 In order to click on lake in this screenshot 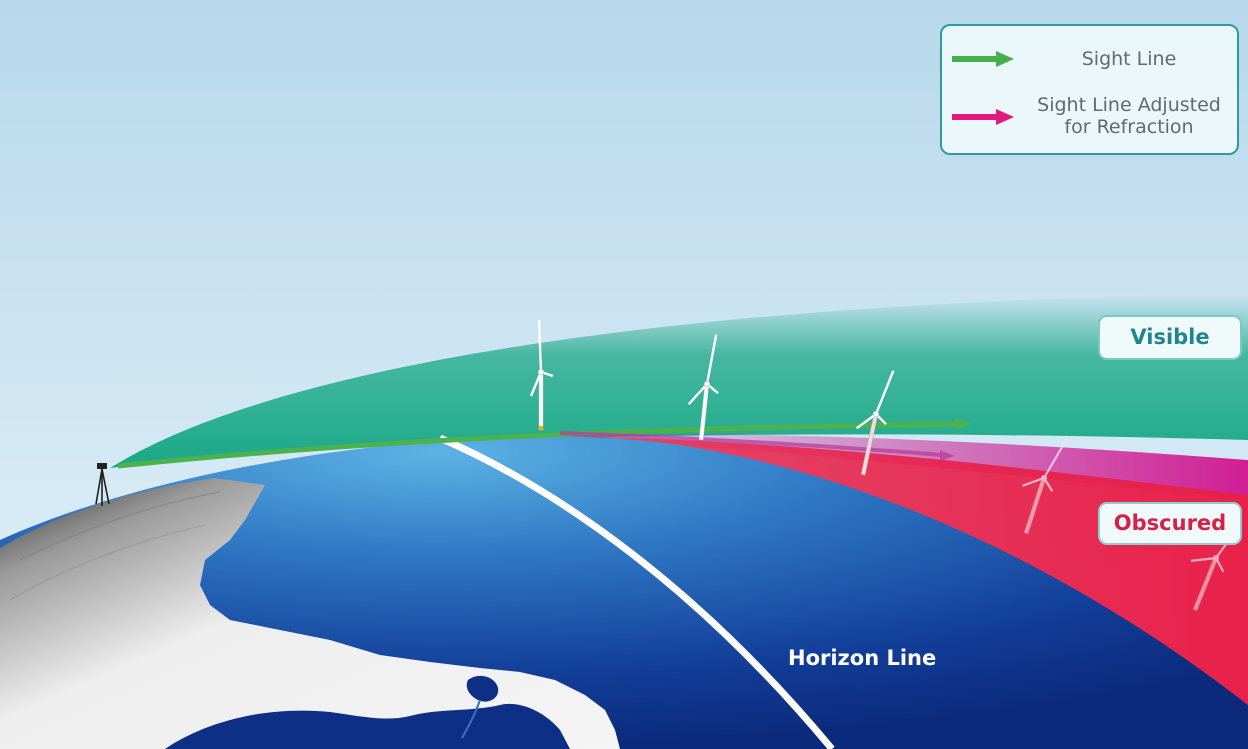, I will do `click(482, 688)`.